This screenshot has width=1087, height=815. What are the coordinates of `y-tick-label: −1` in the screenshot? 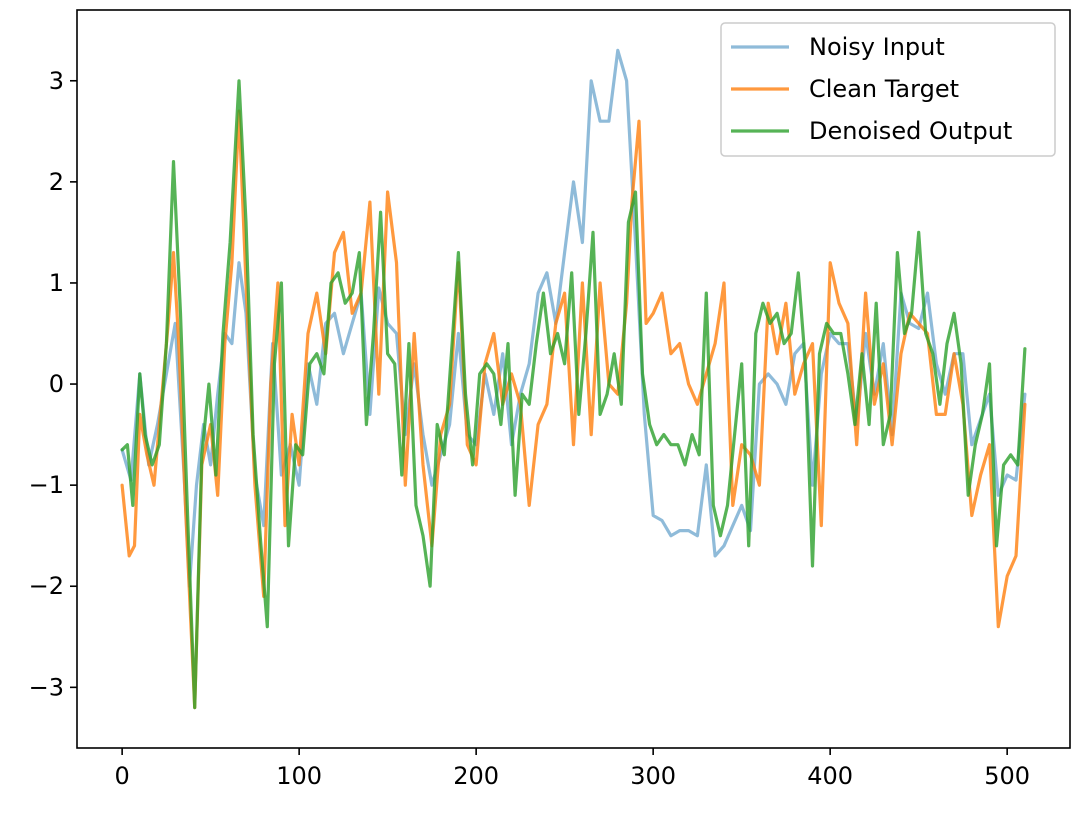 It's located at (46, 485).